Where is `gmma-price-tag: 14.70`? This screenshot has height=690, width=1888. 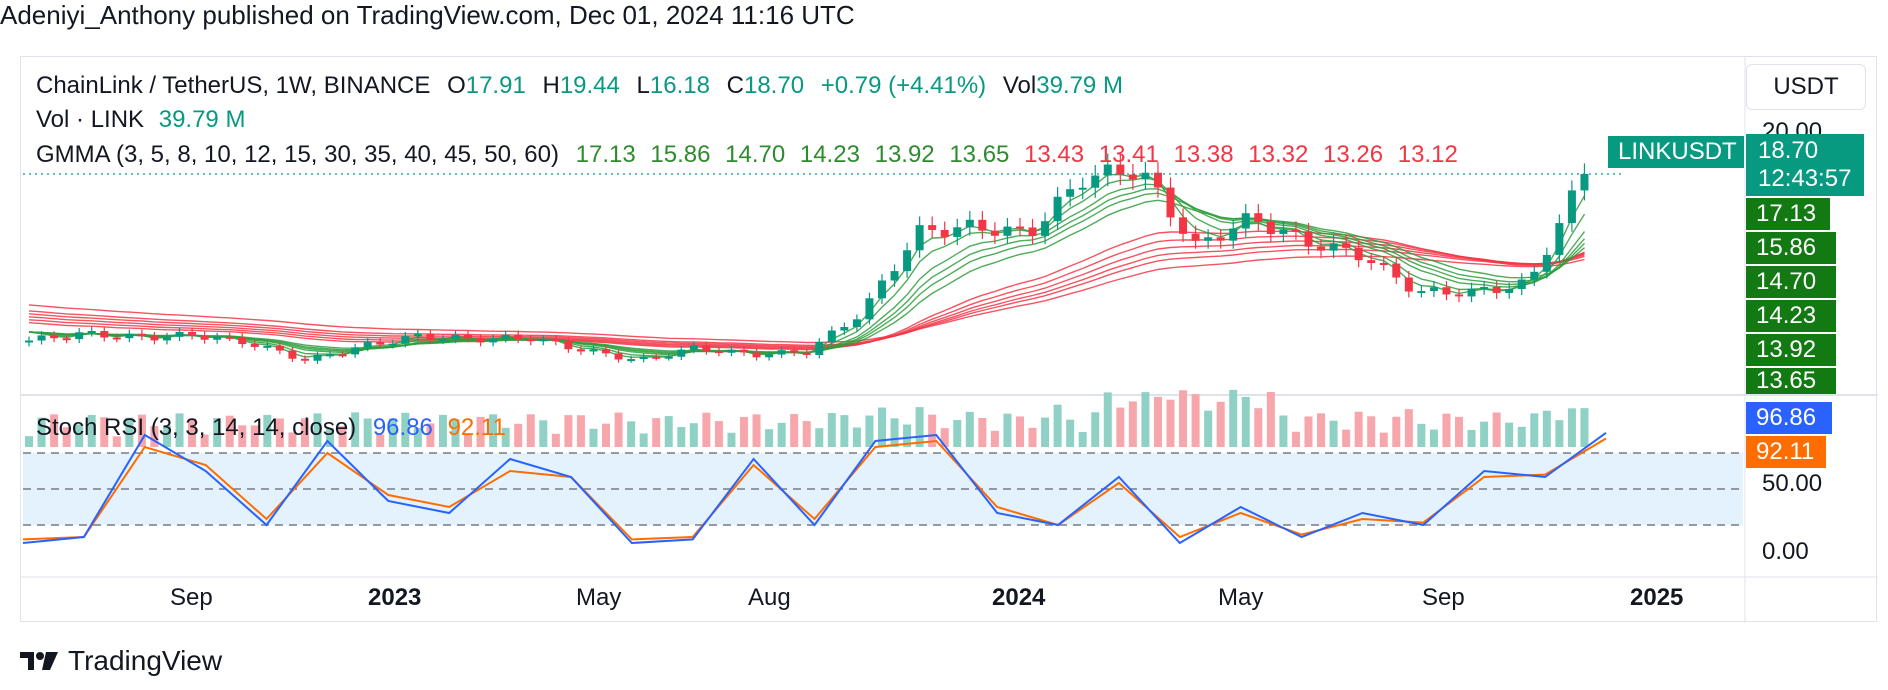
gmma-price-tag: 14.70 is located at coordinates (1791, 282).